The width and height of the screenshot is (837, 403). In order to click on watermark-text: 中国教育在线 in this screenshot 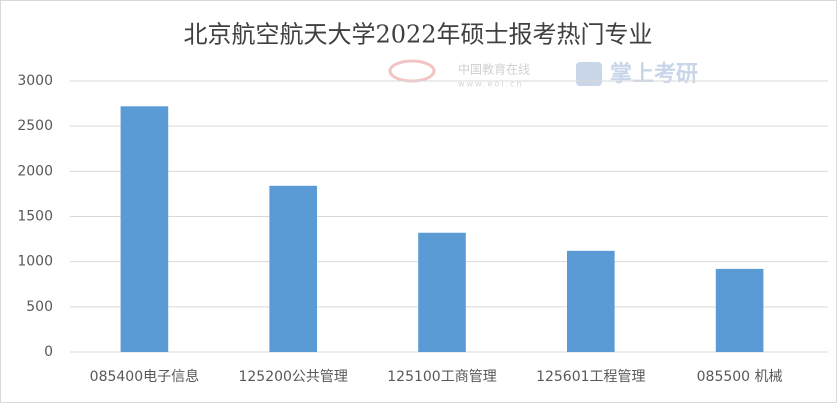, I will do `click(494, 69)`.